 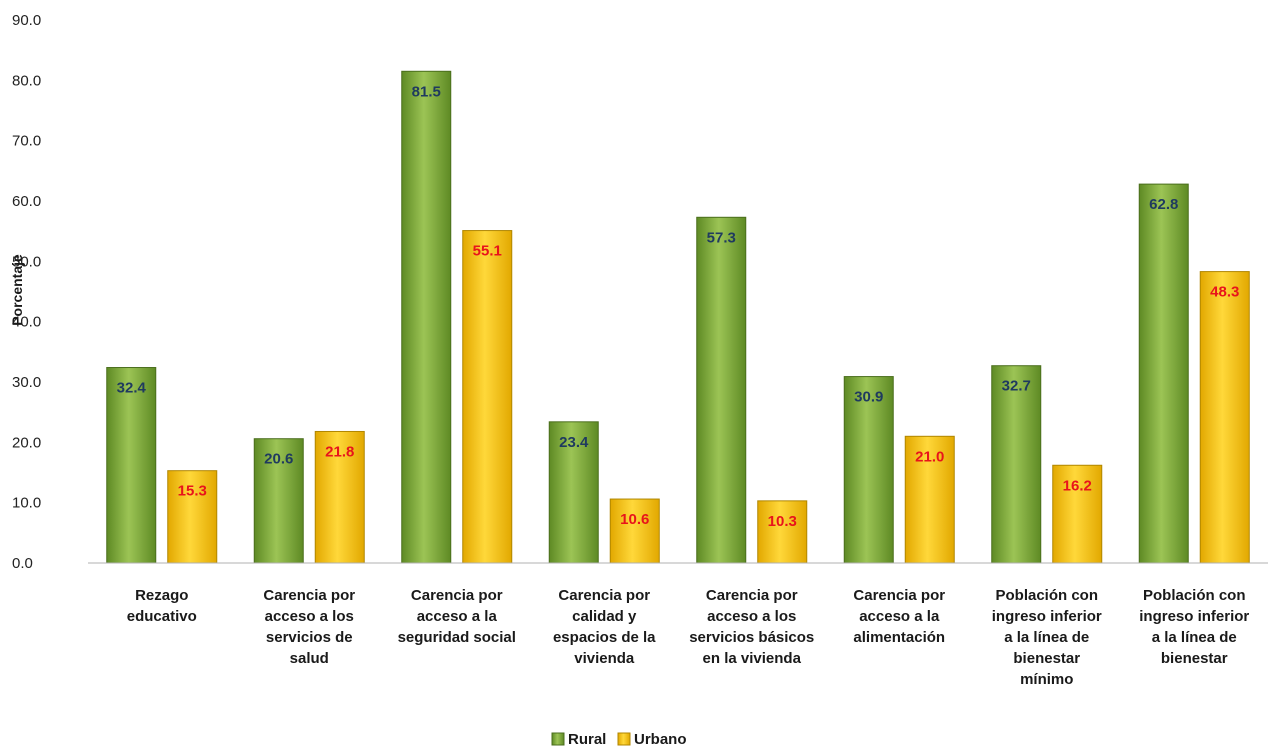 I want to click on y-tick-label: 40.0, so click(x=26, y=322).